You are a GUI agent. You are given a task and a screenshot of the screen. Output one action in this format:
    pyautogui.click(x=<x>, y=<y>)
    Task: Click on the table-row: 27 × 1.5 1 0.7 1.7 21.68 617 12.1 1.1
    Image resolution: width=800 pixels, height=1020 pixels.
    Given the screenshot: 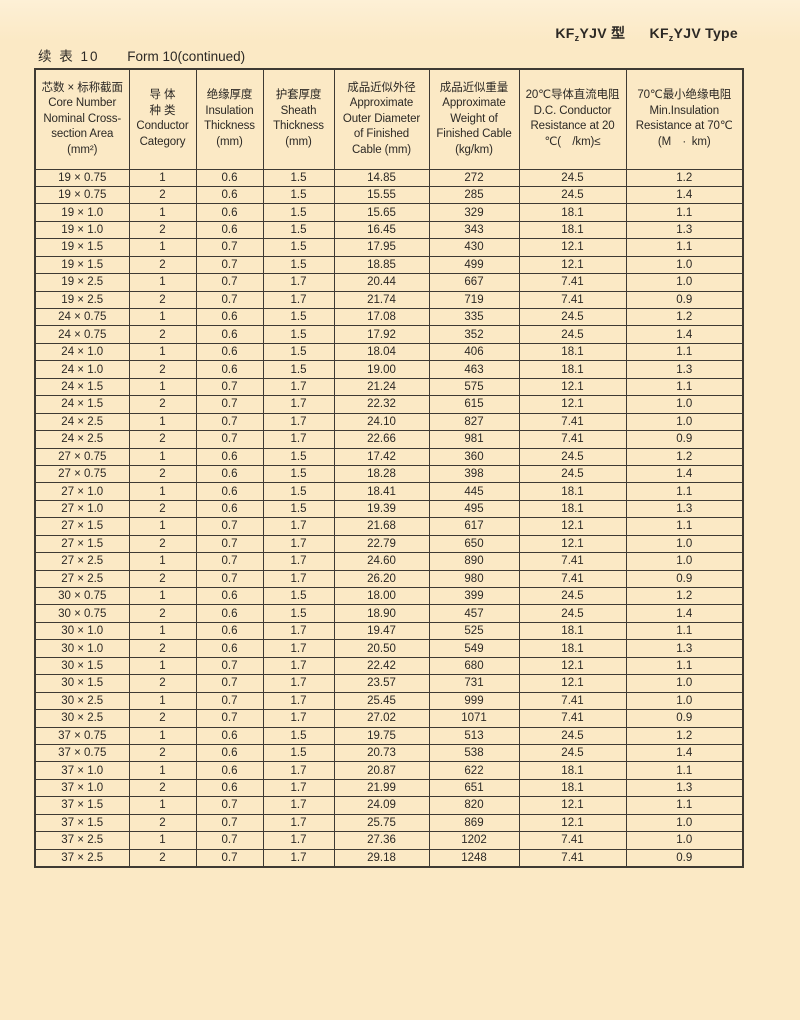 What is the action you would take?
    pyautogui.click(x=389, y=526)
    